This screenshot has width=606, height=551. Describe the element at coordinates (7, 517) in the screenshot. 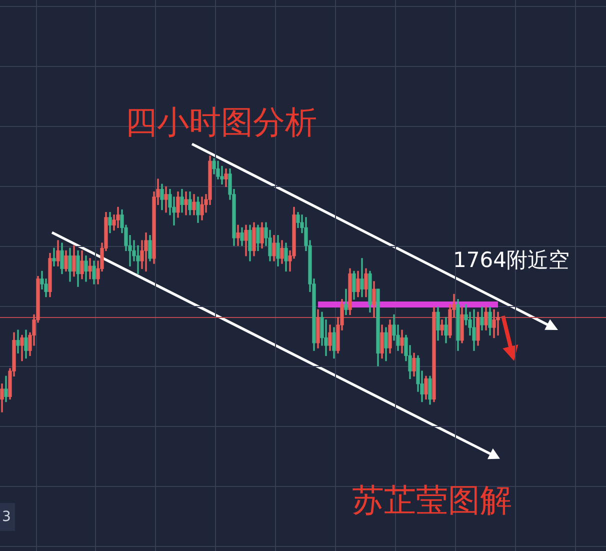

I see `text: 3` at that location.